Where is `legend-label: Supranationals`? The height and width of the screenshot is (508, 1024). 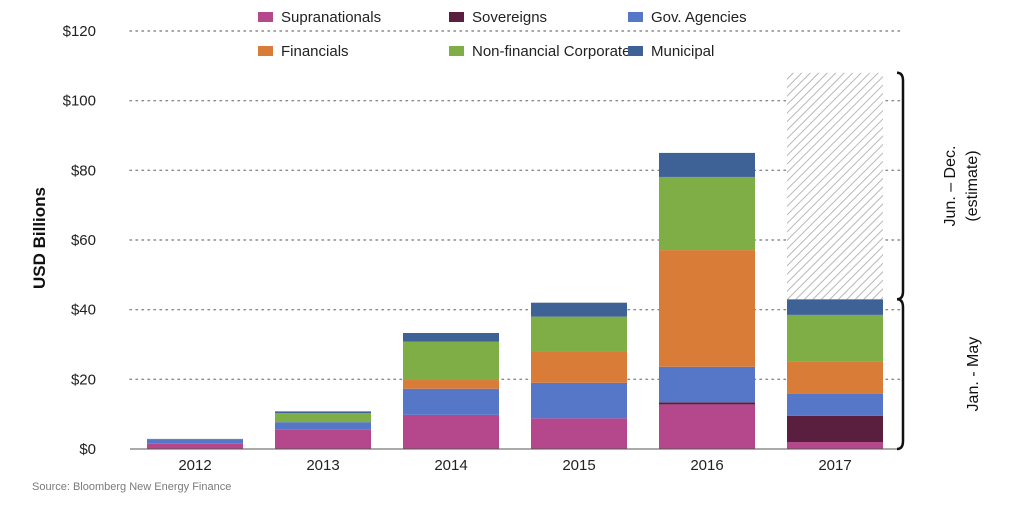 legend-label: Supranationals is located at coordinates (331, 17).